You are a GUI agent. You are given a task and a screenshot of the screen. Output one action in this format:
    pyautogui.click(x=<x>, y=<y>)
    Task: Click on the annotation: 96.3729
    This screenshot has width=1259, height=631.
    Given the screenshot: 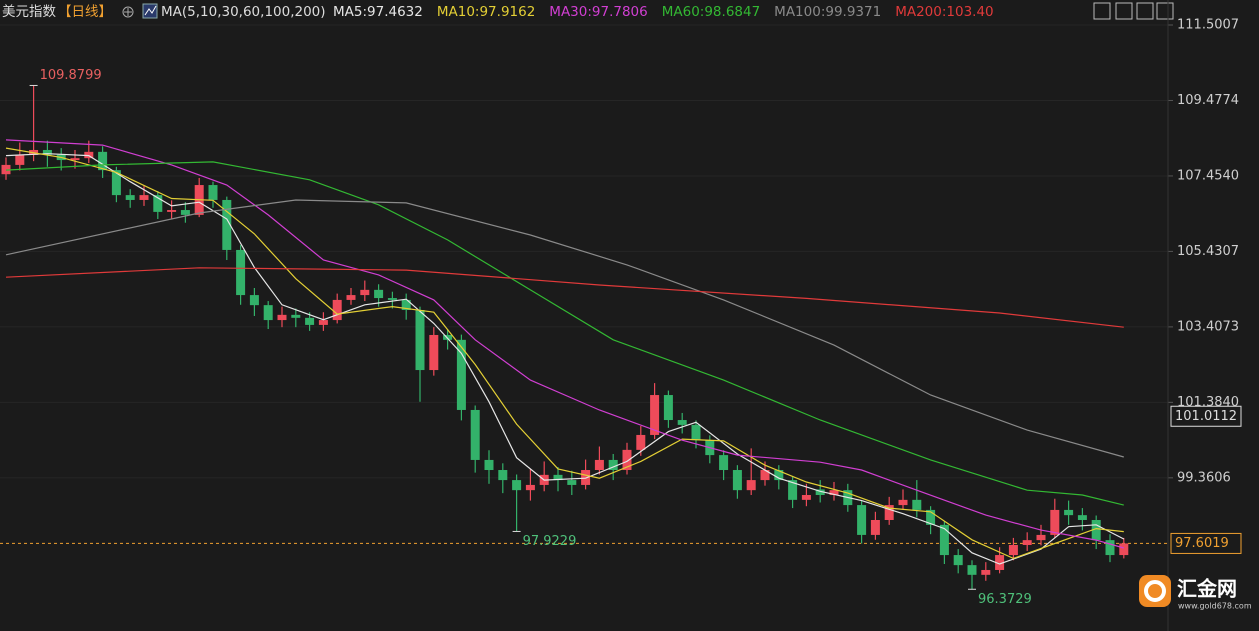 What is the action you would take?
    pyautogui.click(x=1005, y=599)
    